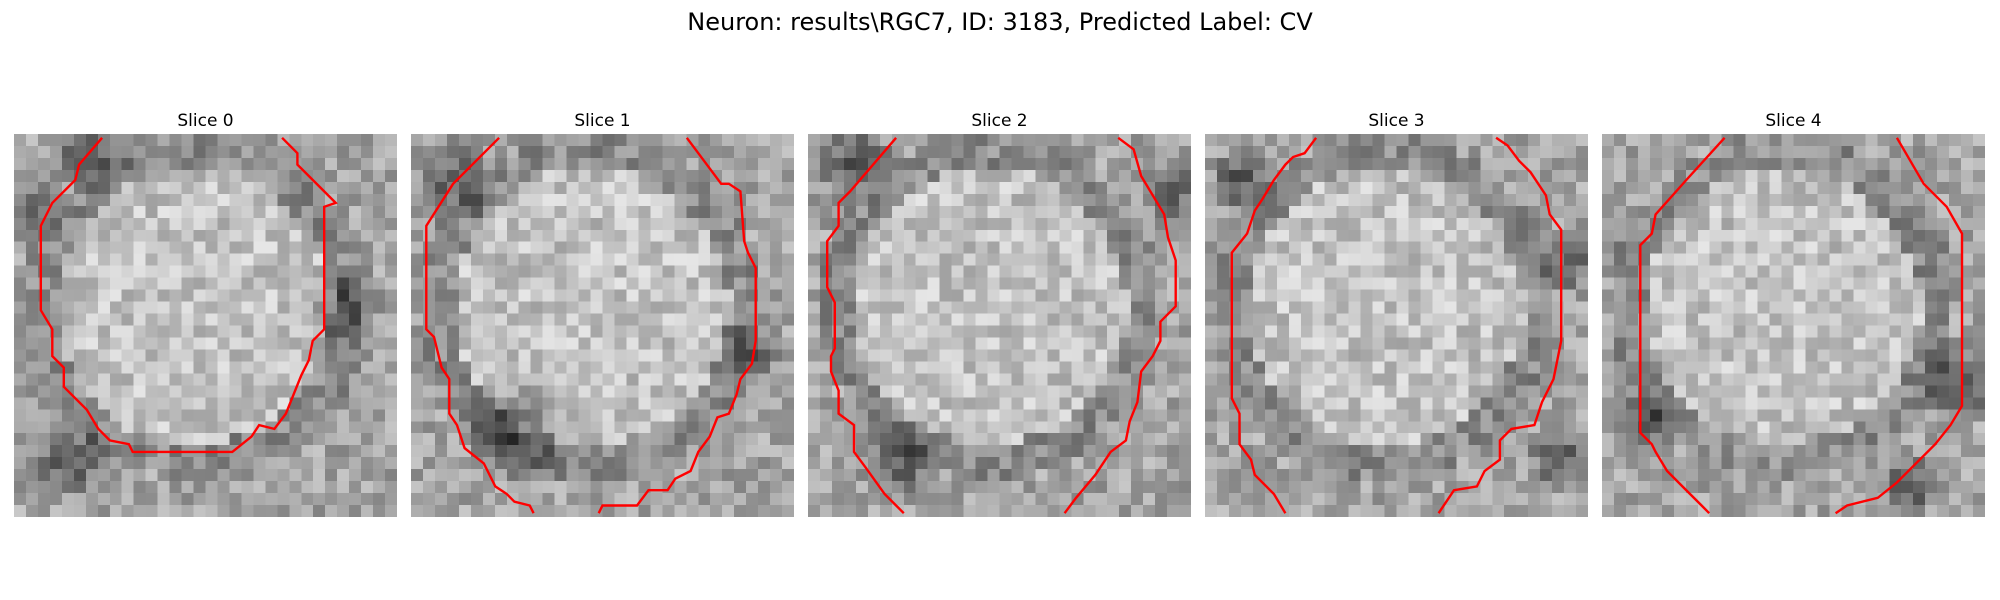 The width and height of the screenshot is (2000, 600). I want to click on slice-panel-2: Slice 2, so click(999, 313).